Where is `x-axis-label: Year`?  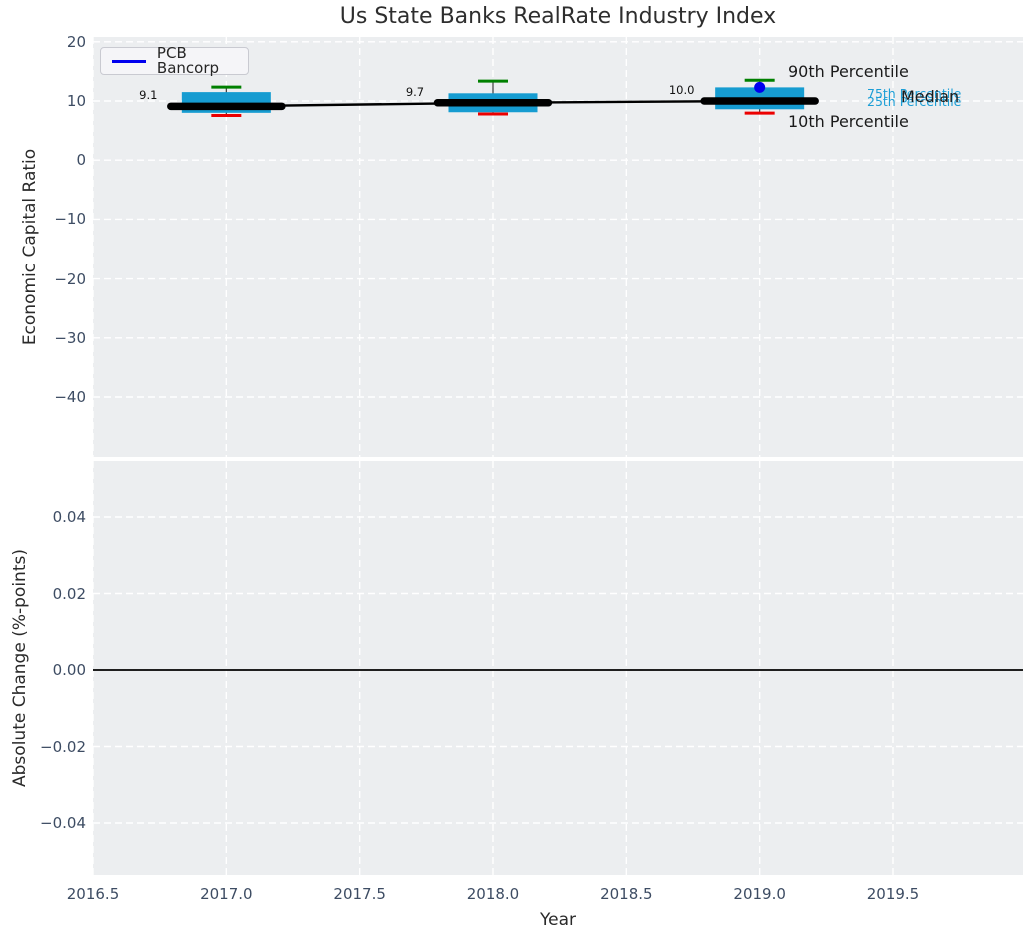 x-axis-label: Year is located at coordinates (558, 920).